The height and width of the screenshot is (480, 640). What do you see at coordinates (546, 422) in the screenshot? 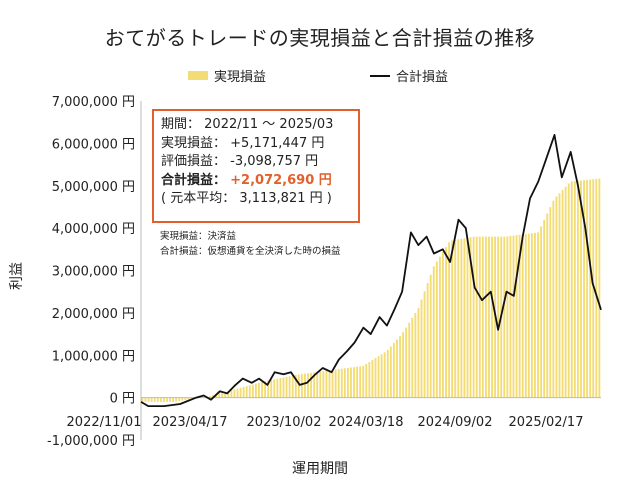
I see `x-tick-label: 2025/02/17` at bounding box center [546, 422].